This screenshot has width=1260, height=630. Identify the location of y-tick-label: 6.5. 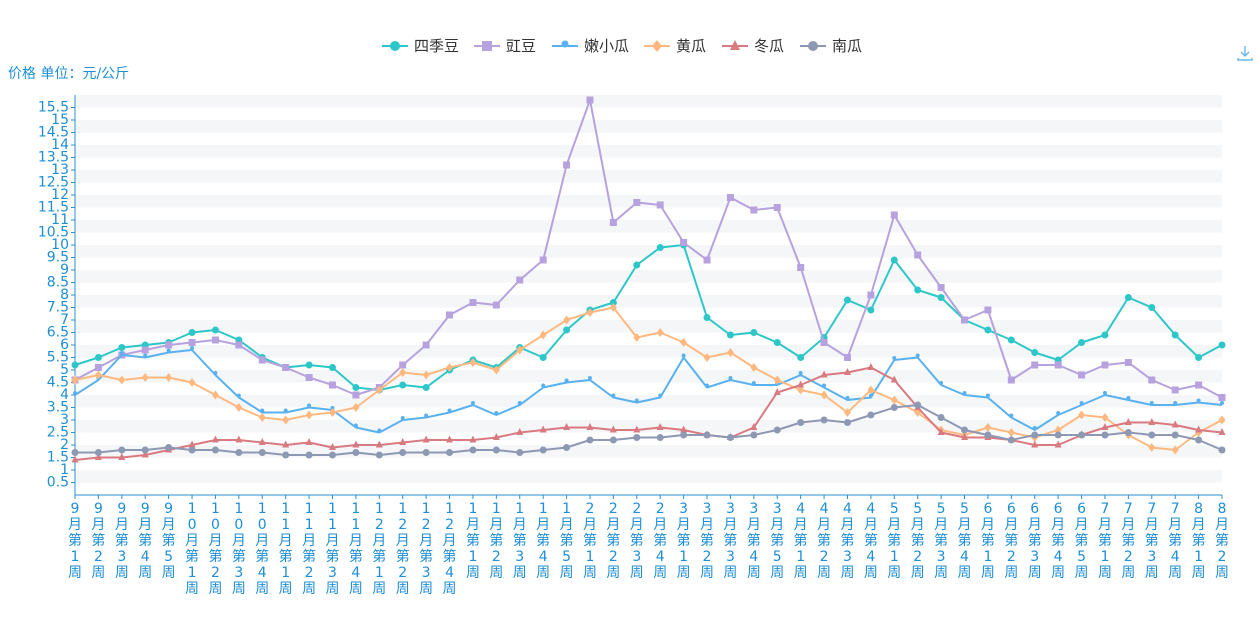
(58, 333).